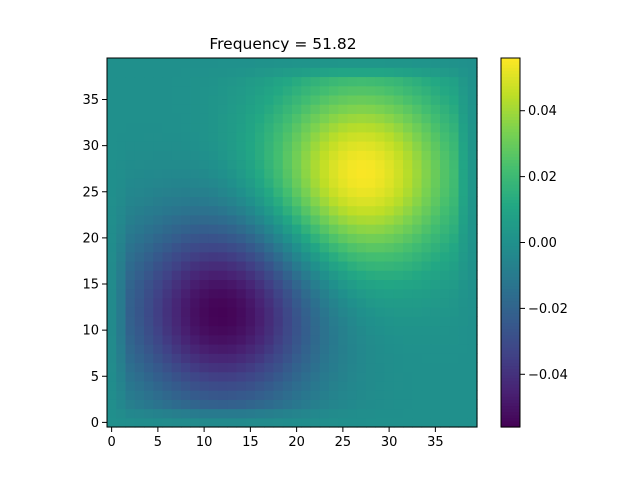 Image resolution: width=640 pixels, height=480 pixels. I want to click on y-tick-label: 35, so click(90, 100).